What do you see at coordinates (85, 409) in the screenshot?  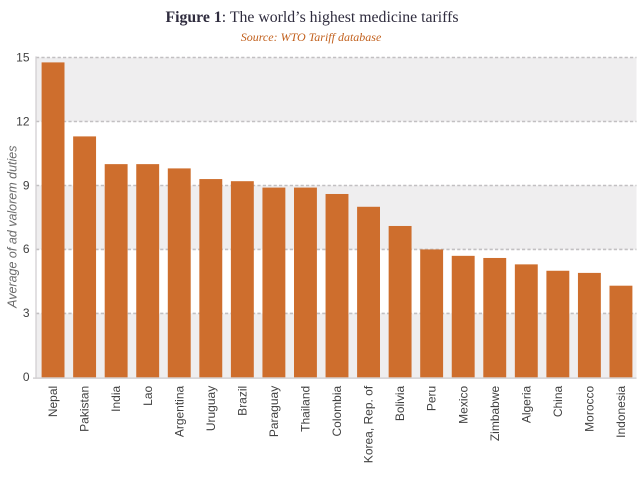 I see `svg-text: Pakistan` at bounding box center [85, 409].